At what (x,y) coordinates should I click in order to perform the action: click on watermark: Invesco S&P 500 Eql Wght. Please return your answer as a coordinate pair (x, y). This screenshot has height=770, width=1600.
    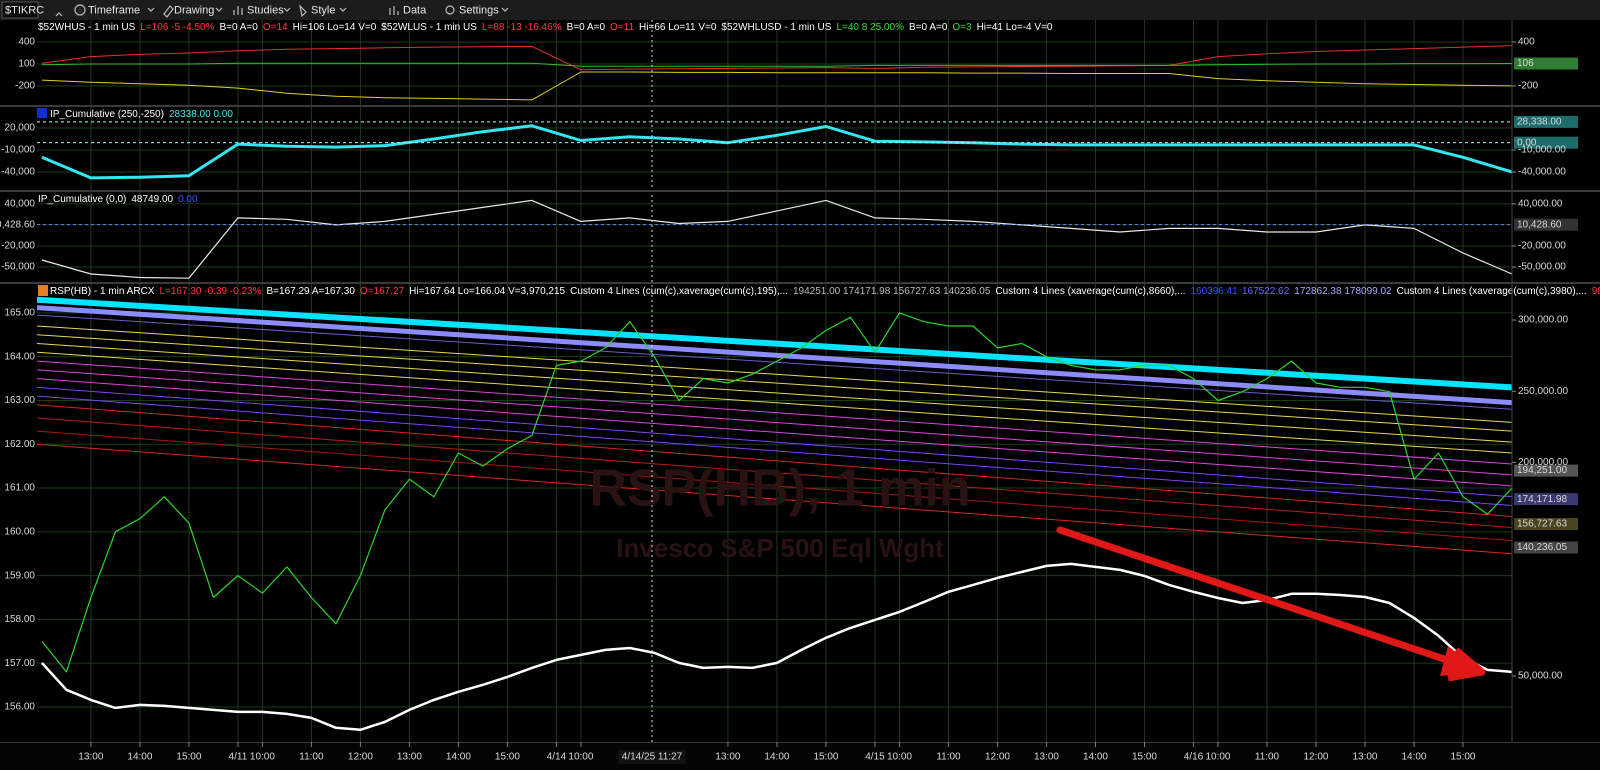
    Looking at the image, I should click on (780, 548).